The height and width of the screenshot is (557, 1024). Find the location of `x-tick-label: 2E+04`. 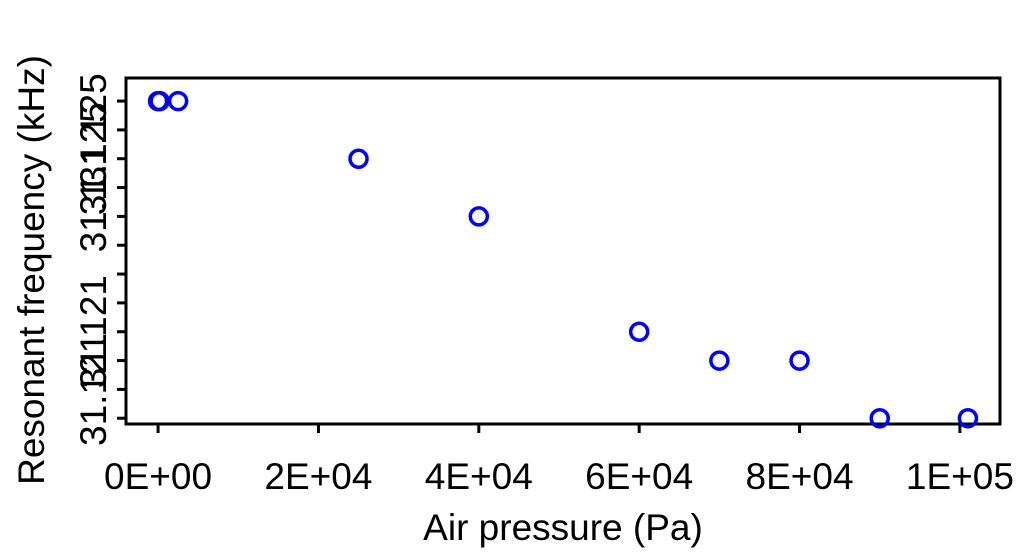

x-tick-label: 2E+04 is located at coordinates (318, 476).